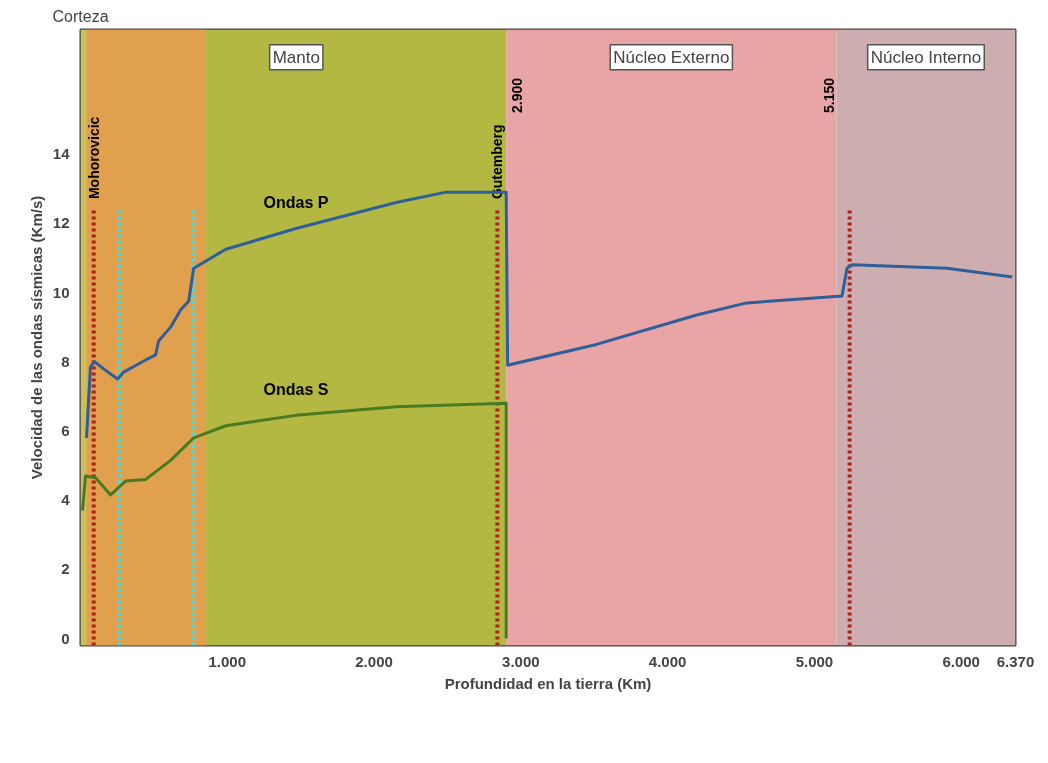  What do you see at coordinates (961, 661) in the screenshot?
I see `x-tick-label: 6.000` at bounding box center [961, 661].